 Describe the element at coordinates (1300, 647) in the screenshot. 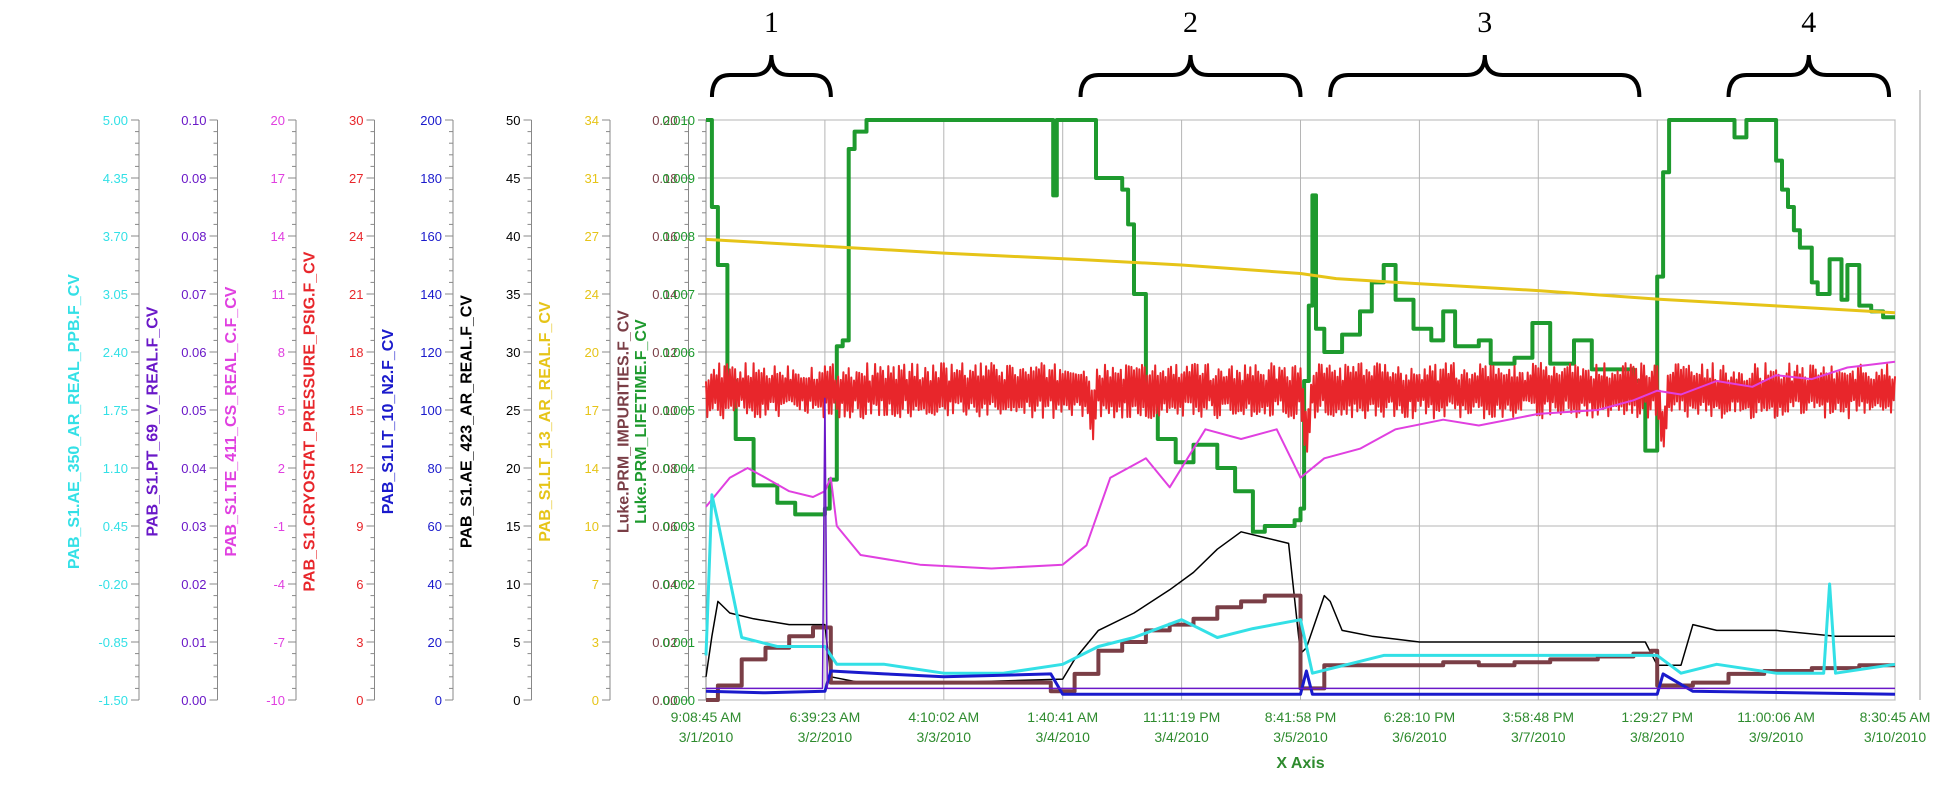

I see `series-line-Luke.PRM_IMPURITIES.F_CV` at that location.